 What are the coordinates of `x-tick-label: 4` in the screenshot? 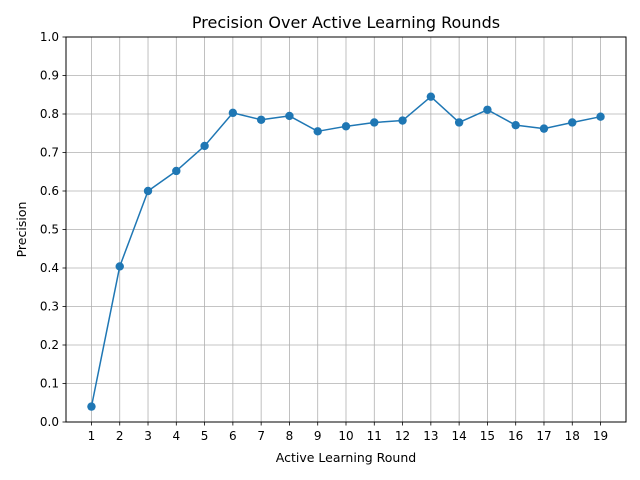 It's located at (176, 436).